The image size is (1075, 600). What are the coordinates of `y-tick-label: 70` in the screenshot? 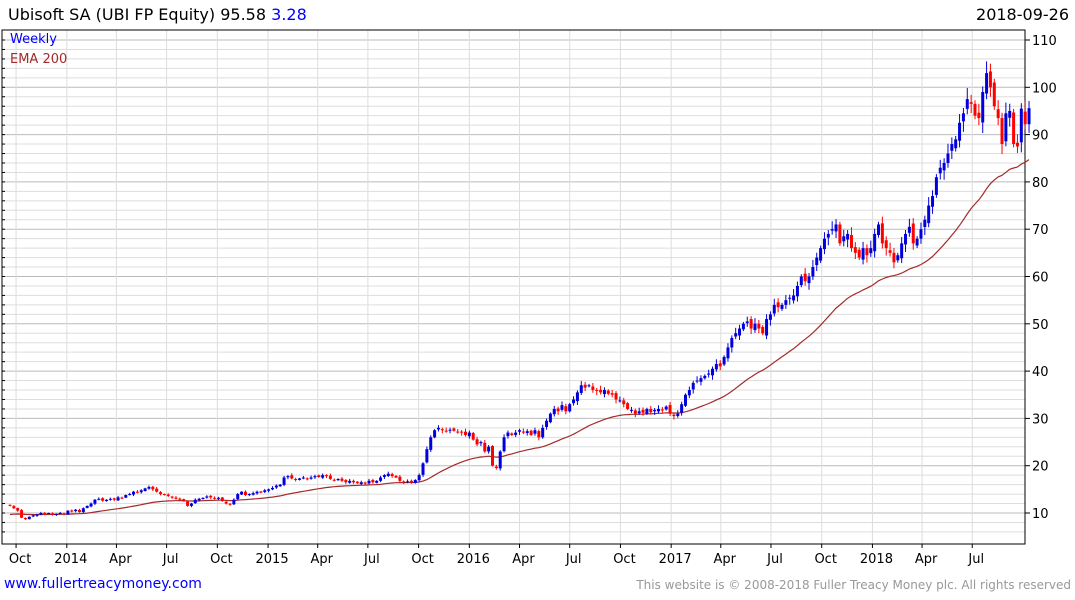 It's located at (1040, 230).